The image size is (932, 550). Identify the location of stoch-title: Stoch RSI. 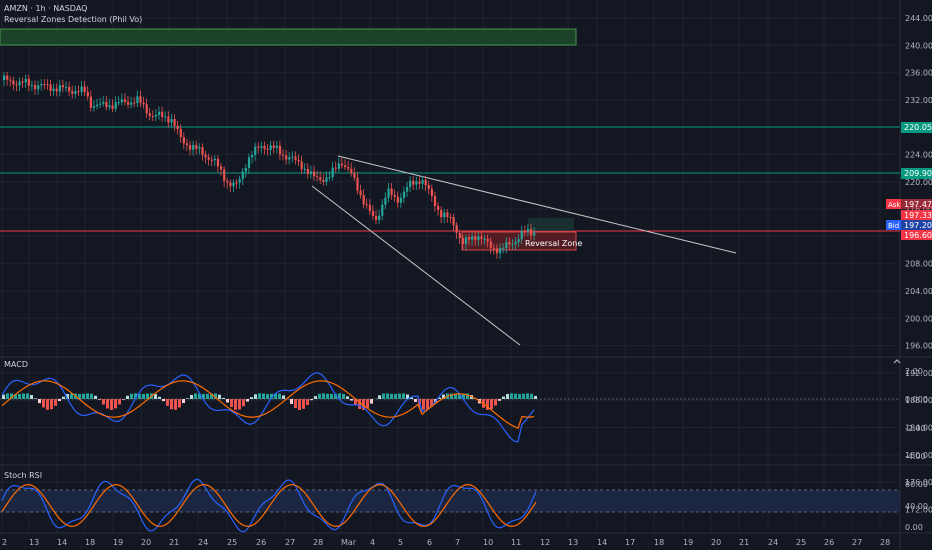
(23, 475).